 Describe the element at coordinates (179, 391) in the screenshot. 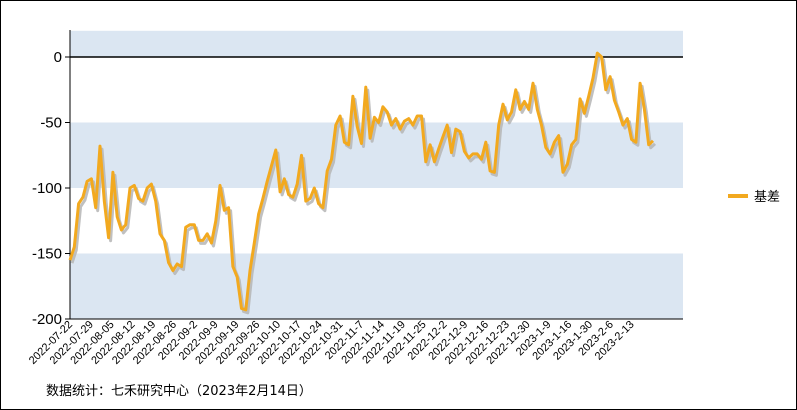

I see `source-note: 数据统计：七禾研究中心（2023年2月14日）` at that location.